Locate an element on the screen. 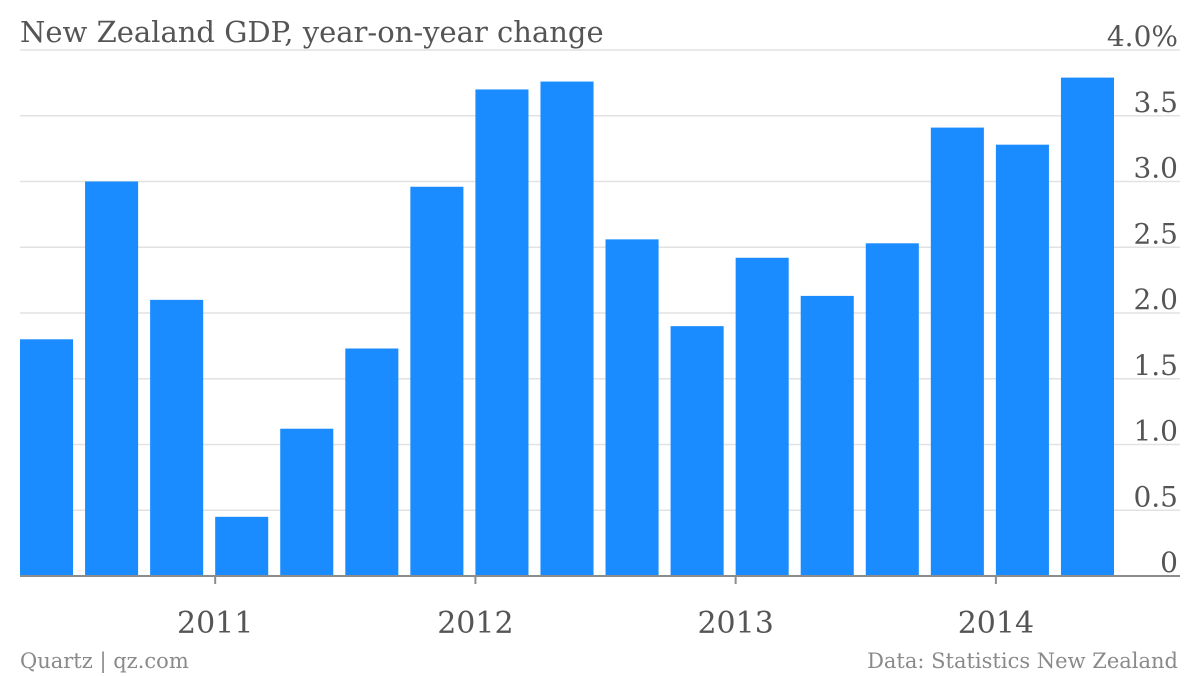  y-tick-label: 0.5 is located at coordinates (1155, 496).